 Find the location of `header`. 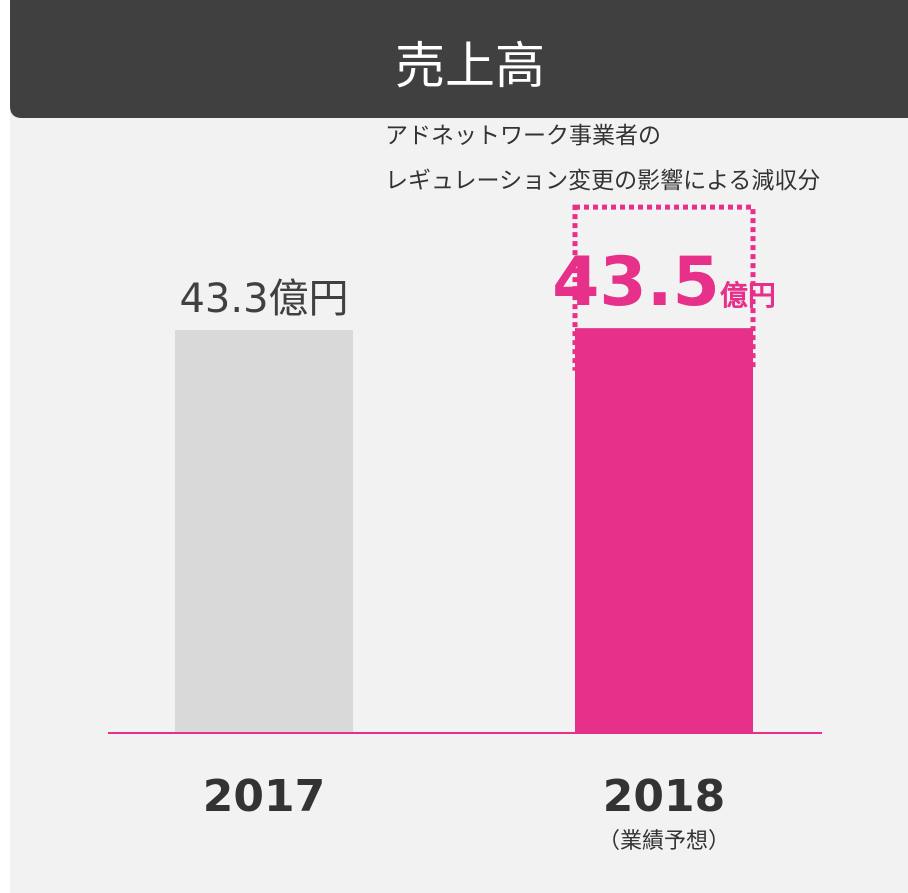

header is located at coordinates (459, 59).